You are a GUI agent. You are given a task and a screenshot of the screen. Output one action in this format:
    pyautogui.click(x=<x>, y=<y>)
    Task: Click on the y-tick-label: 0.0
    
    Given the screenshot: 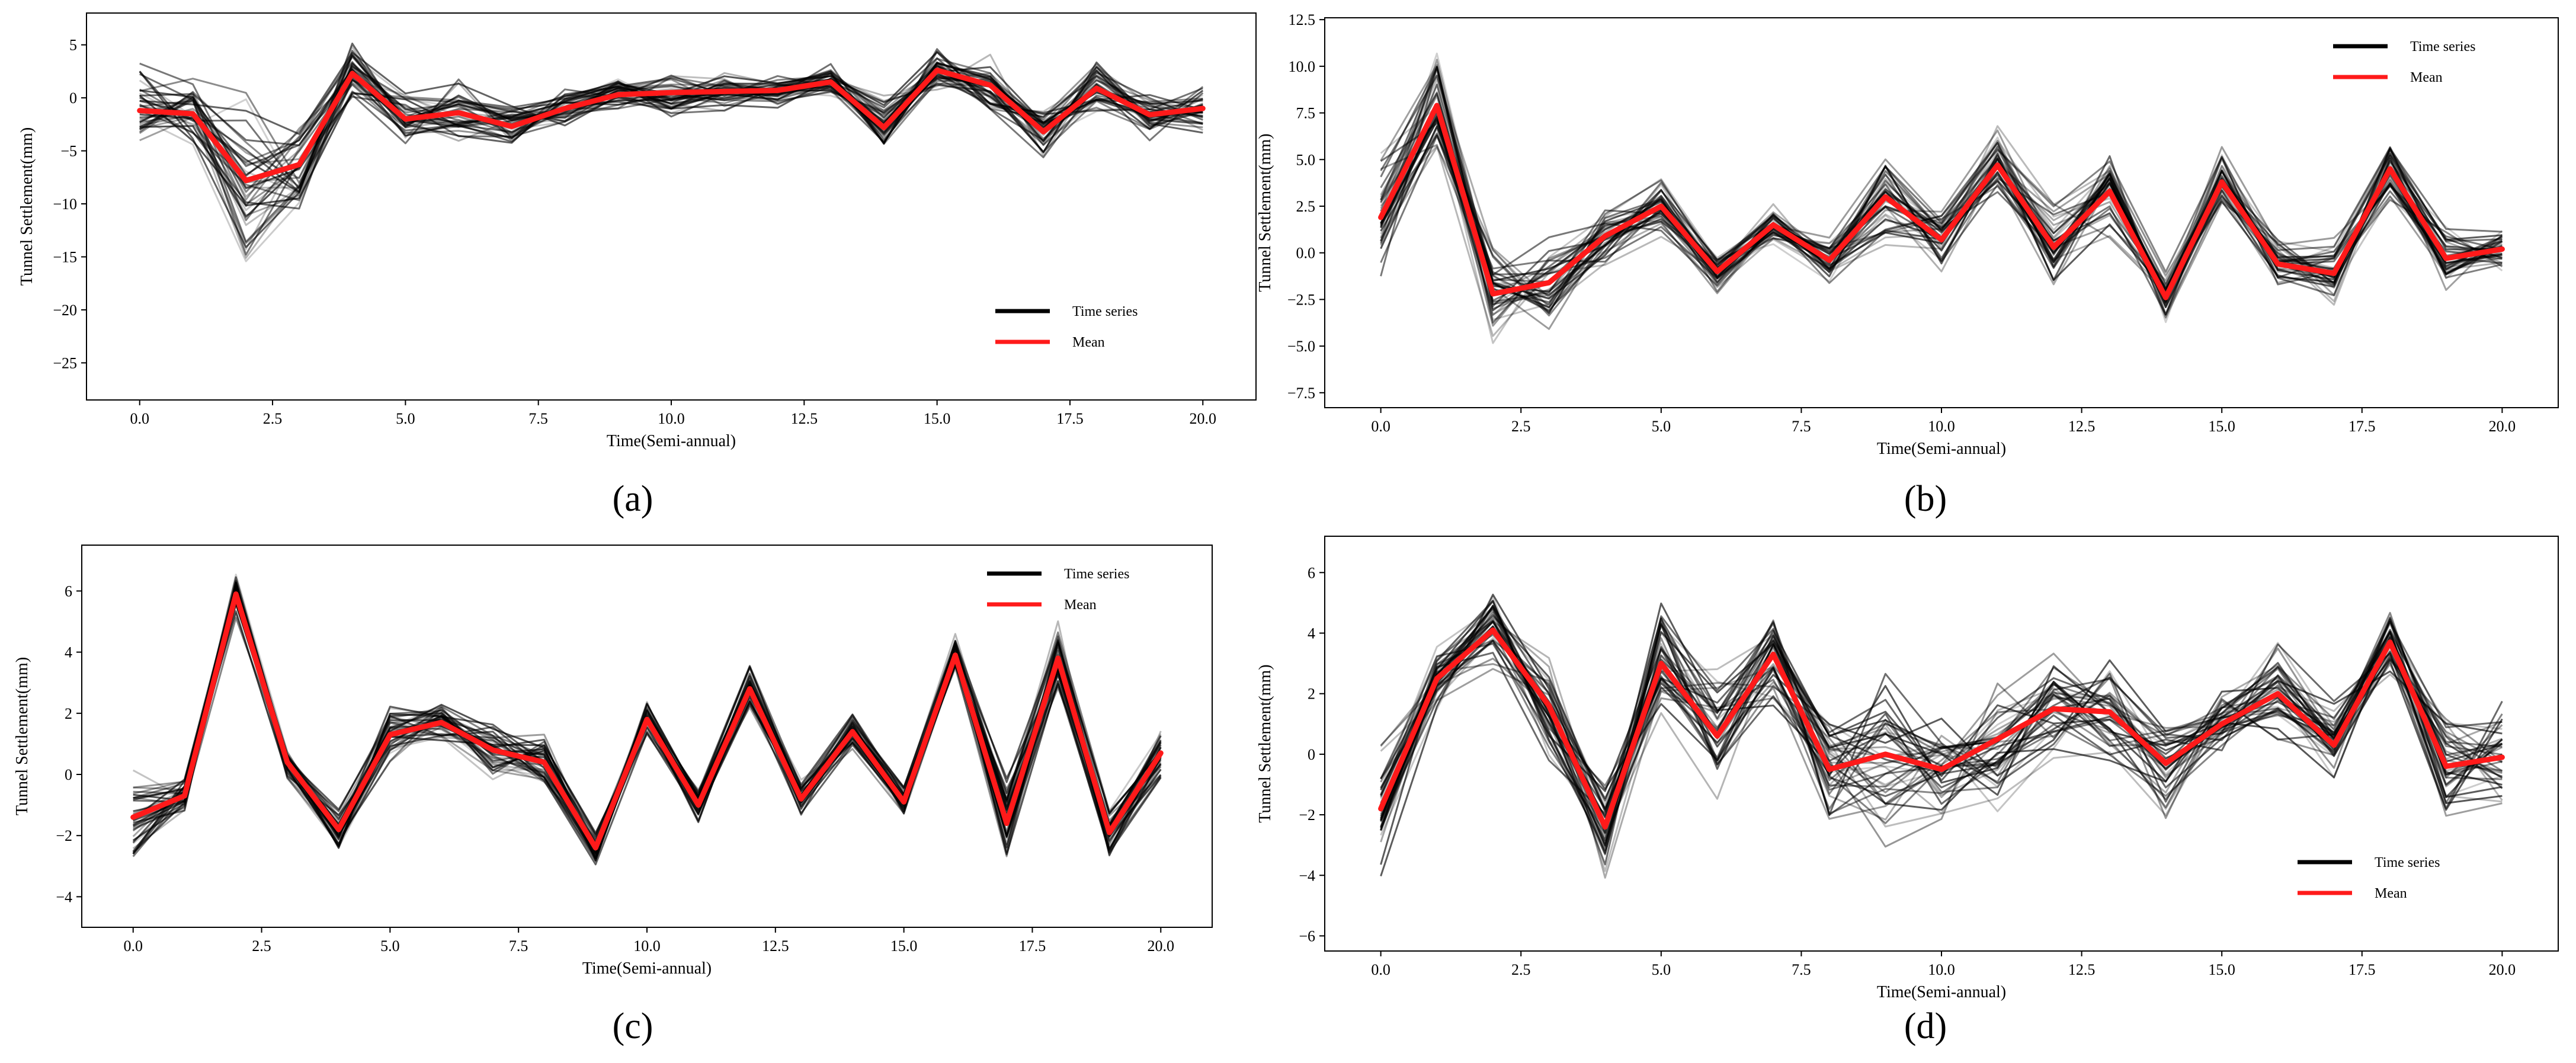 What is the action you would take?
    pyautogui.click(x=1306, y=253)
    